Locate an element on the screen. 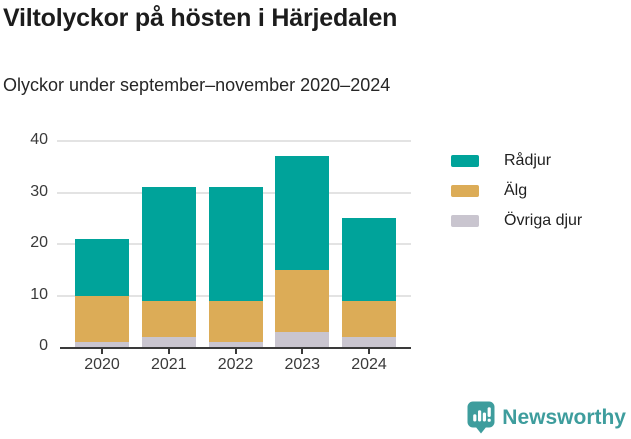  y-axis-labels: 0 10 20 30 40 is located at coordinates (24, 242).